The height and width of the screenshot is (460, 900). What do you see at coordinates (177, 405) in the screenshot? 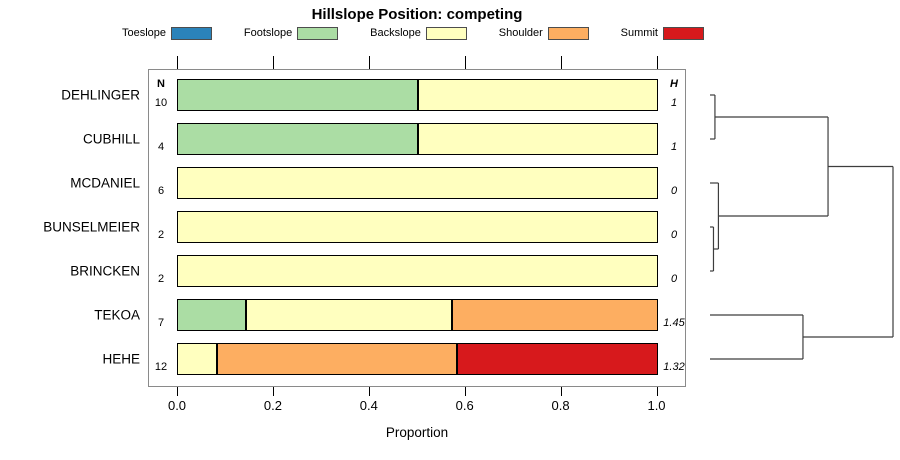
I see `axis-tick-label: 0.0` at bounding box center [177, 405].